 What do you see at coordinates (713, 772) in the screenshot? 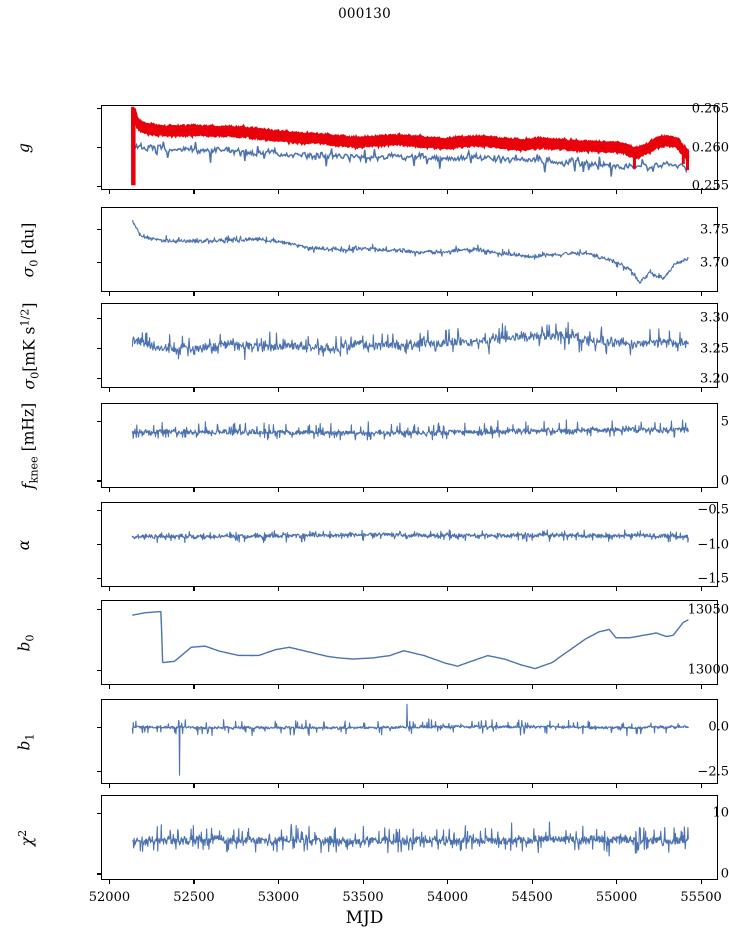
I see `ytick-b1-0: −2.5` at bounding box center [713, 772].